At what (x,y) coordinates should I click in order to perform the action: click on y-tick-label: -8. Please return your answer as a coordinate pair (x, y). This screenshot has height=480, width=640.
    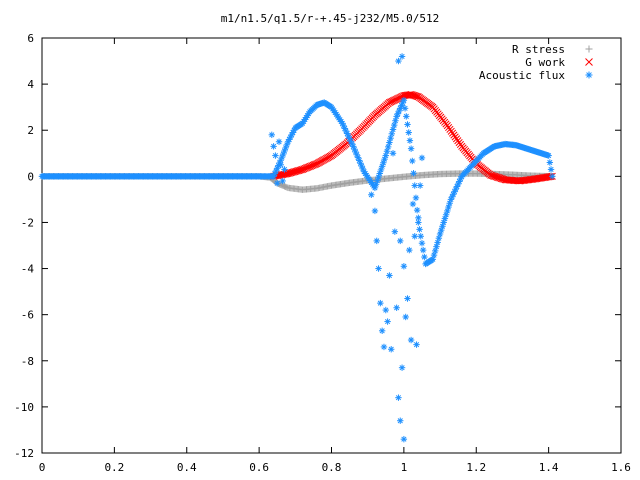
    Looking at the image, I should click on (27, 361).